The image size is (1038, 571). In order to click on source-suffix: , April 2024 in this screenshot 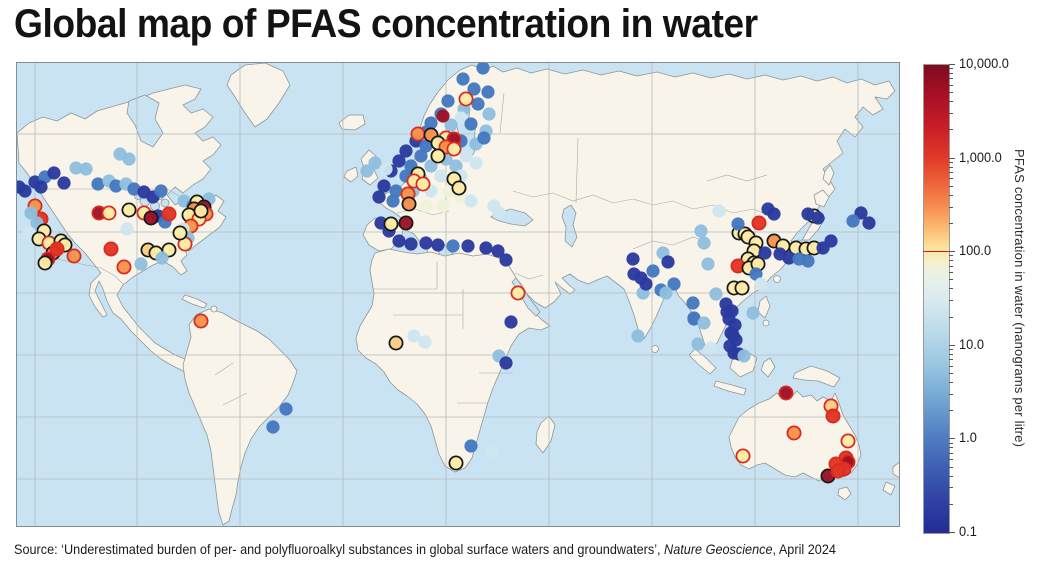, I will do `click(804, 549)`.